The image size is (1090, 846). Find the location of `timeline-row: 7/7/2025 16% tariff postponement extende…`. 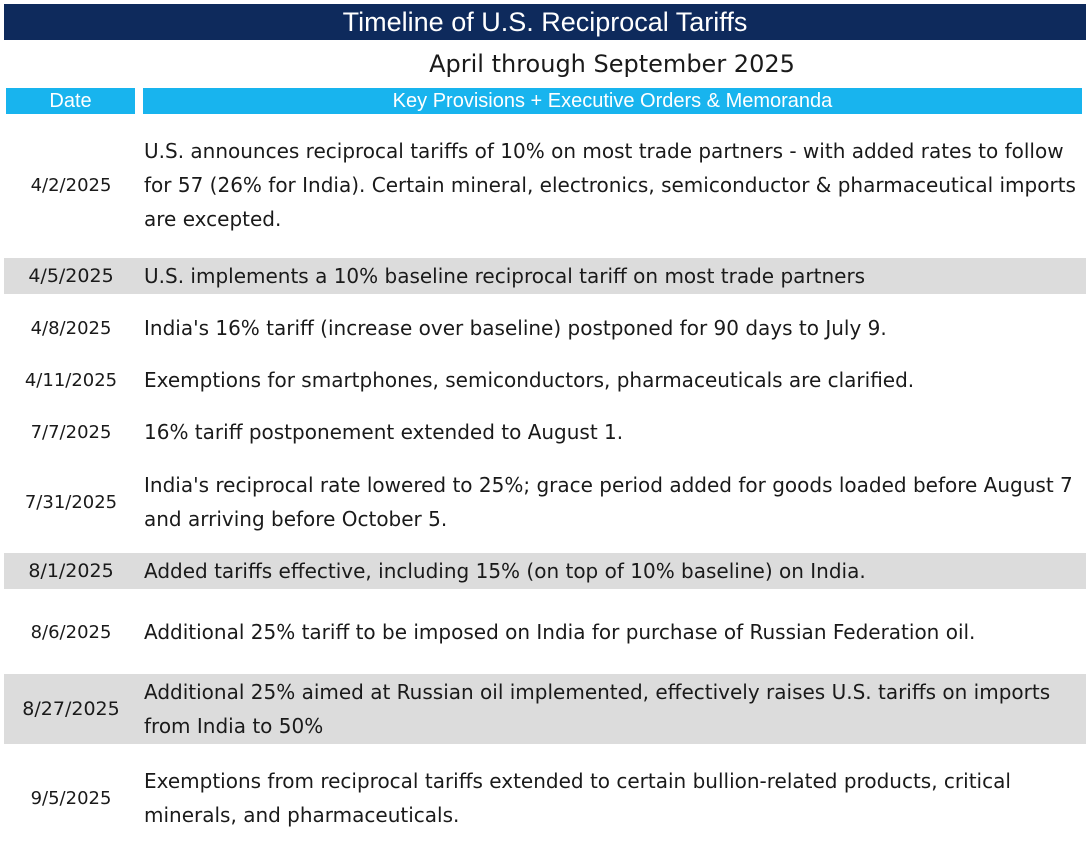

timeline-row: 7/7/2025 16% tariff postponement extende… is located at coordinates (545, 432).